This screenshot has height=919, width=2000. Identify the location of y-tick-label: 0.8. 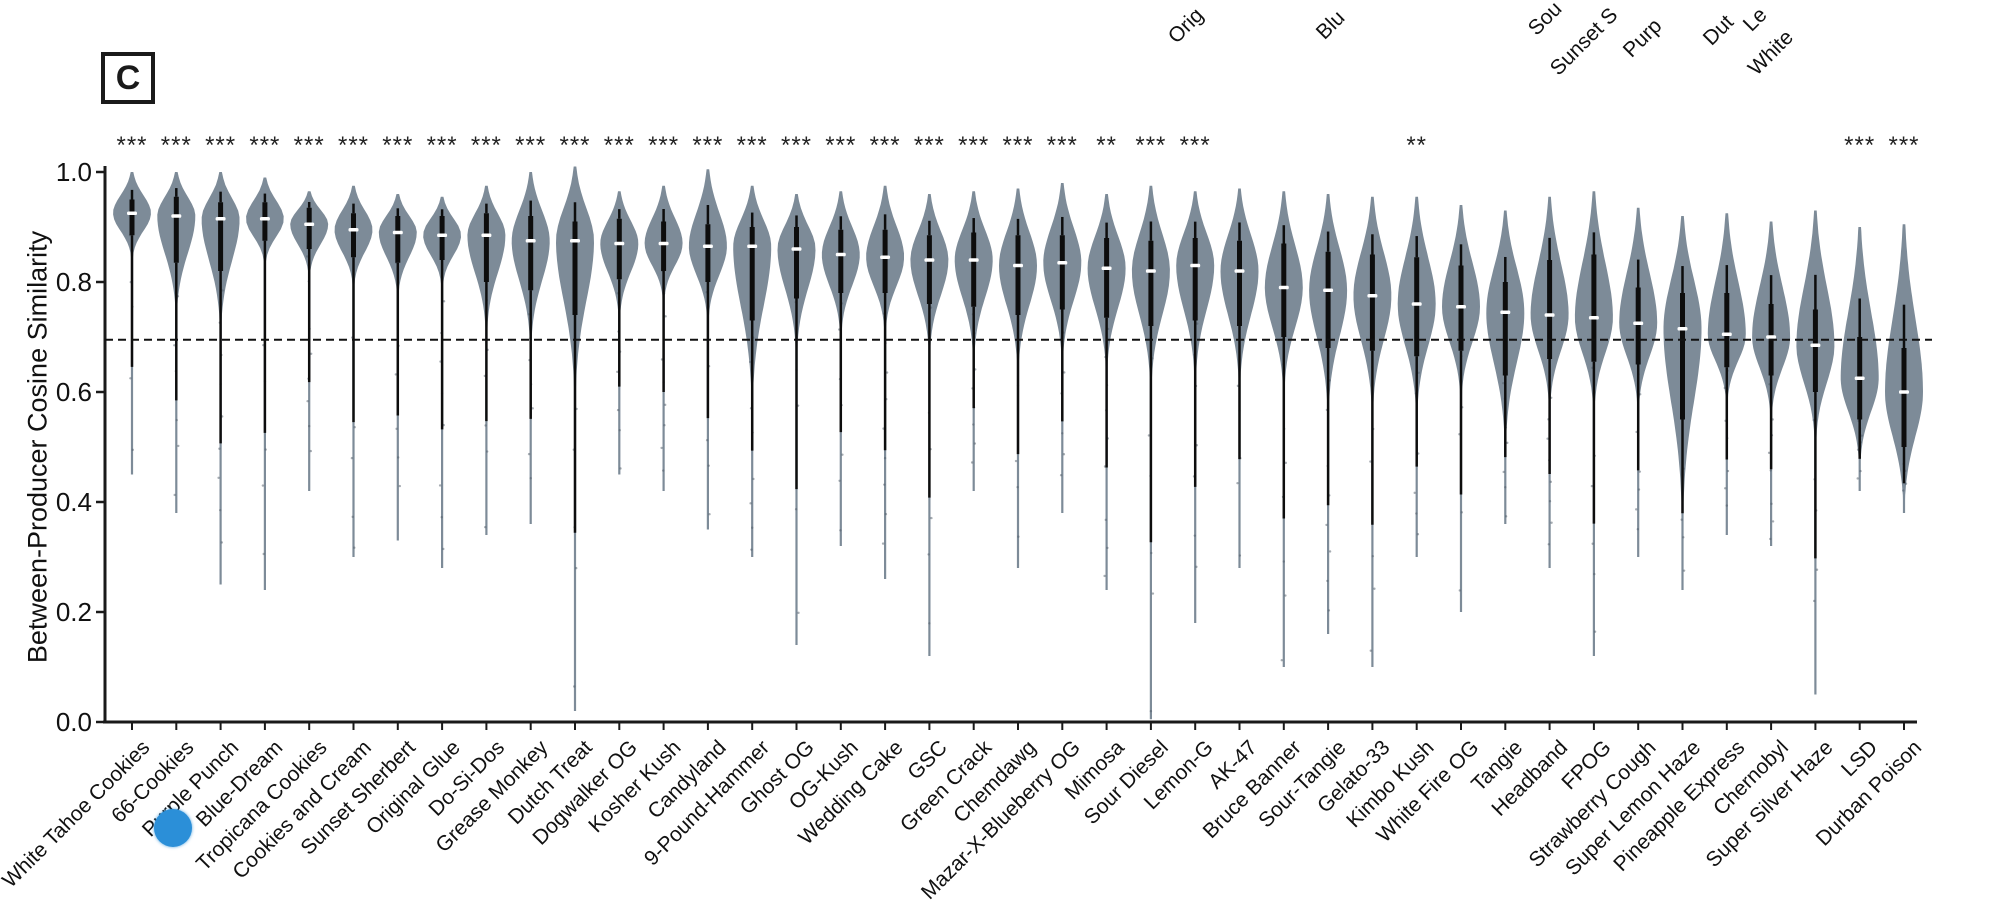
(73, 282).